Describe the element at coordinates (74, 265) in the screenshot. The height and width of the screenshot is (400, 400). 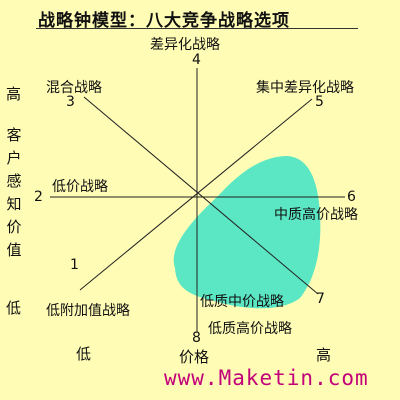
I see `clock-number-1: 1` at that location.